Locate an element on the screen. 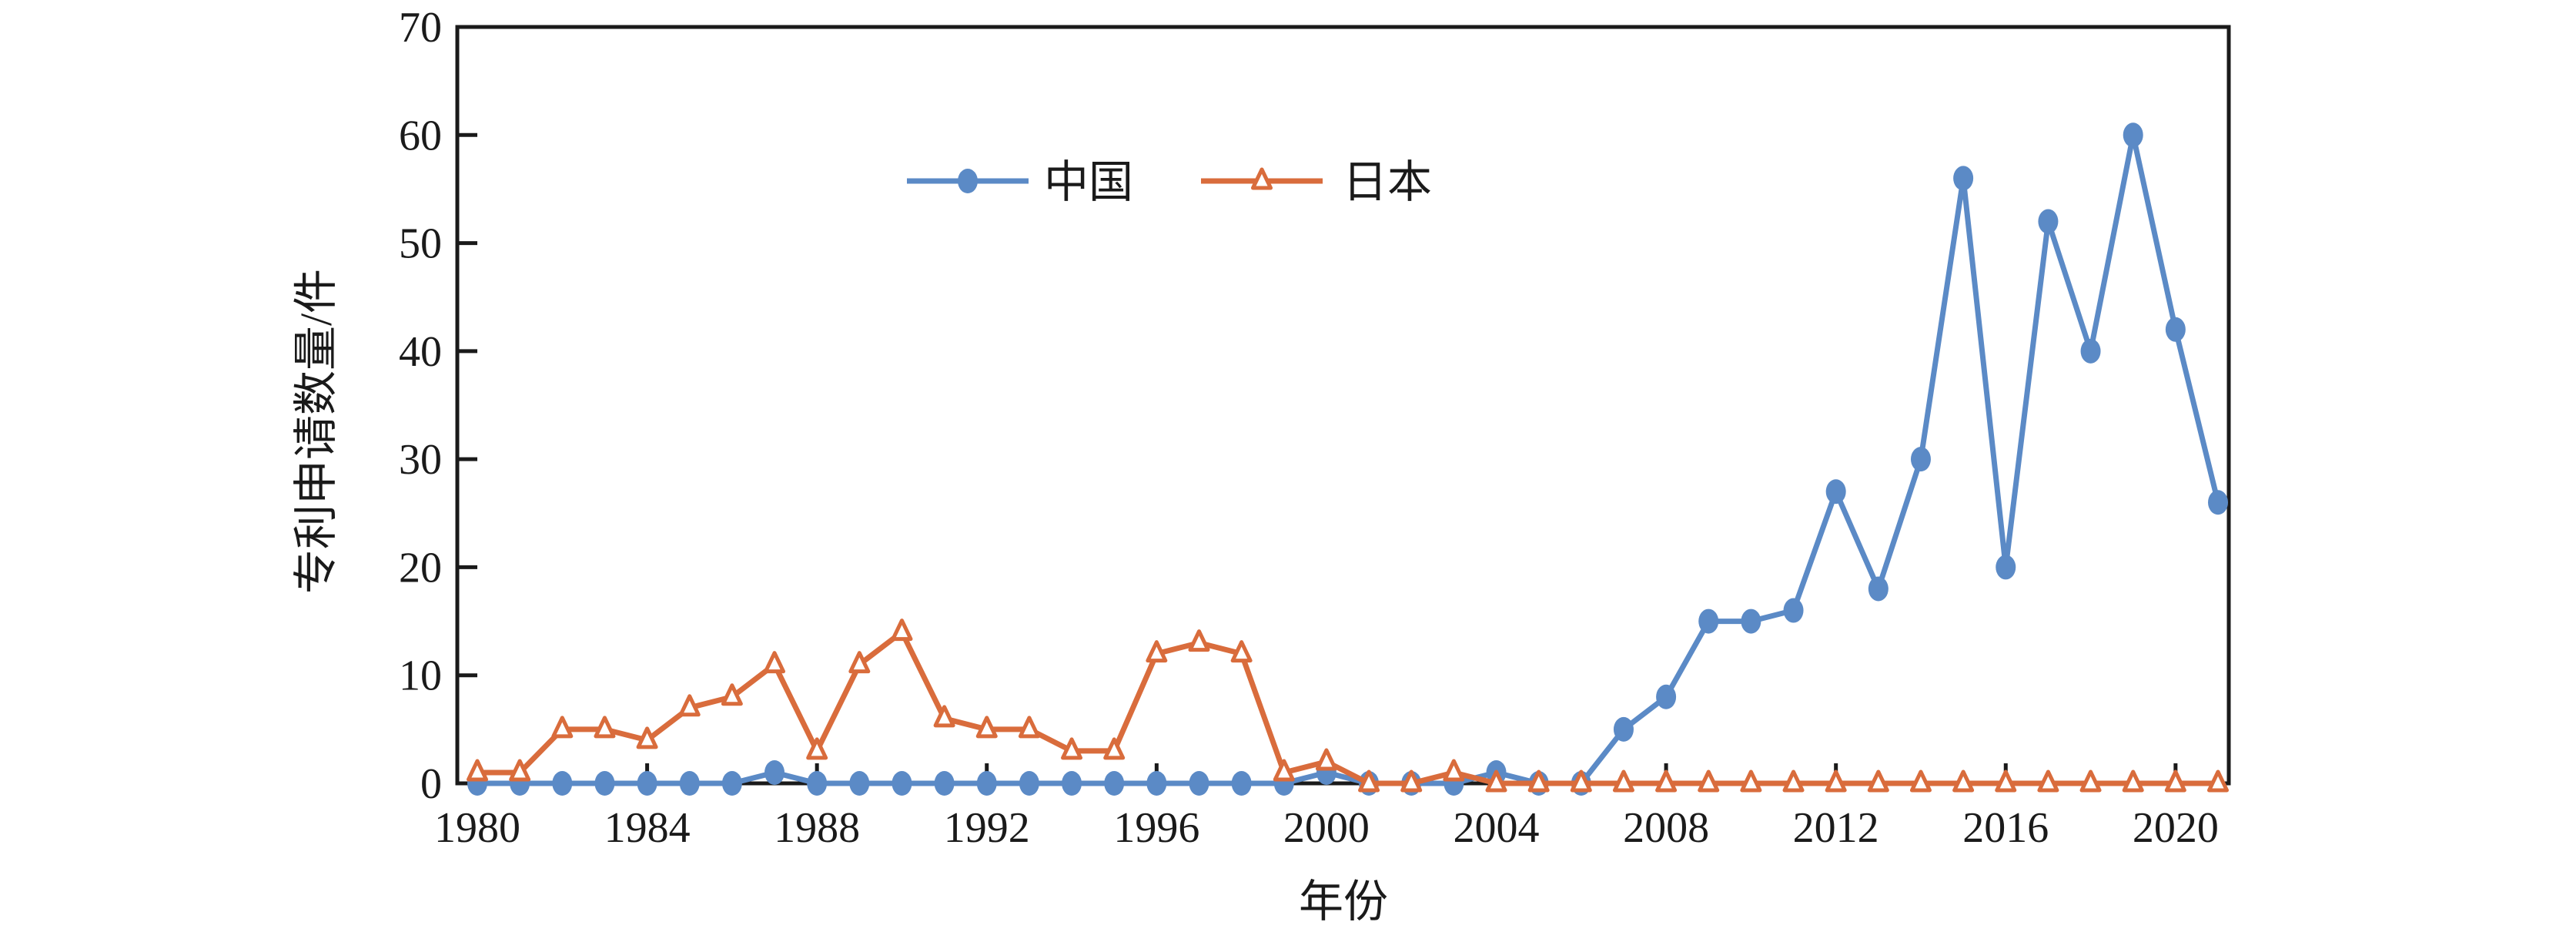 This screenshot has height=932, width=2576. x-tick-label: 2020 is located at coordinates (2176, 828).